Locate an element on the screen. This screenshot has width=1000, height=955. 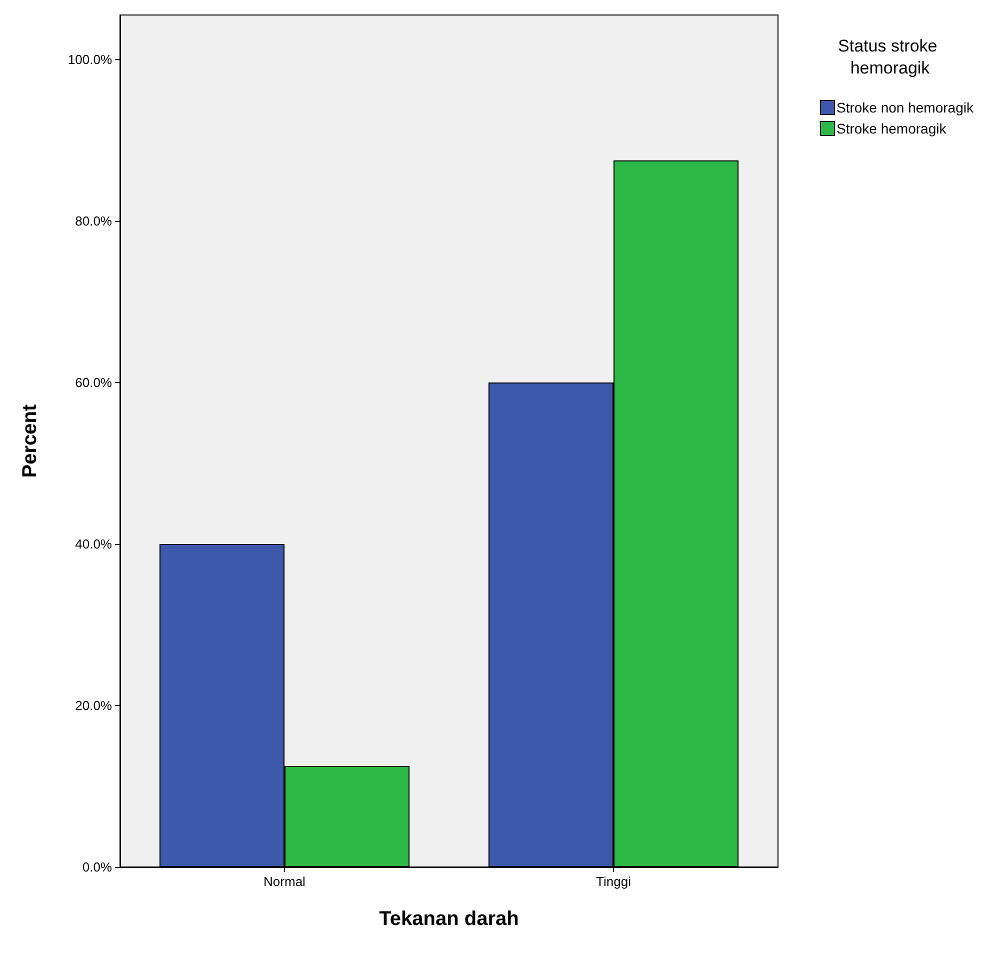
y-tick-label: 40.0% is located at coordinates (93, 544).